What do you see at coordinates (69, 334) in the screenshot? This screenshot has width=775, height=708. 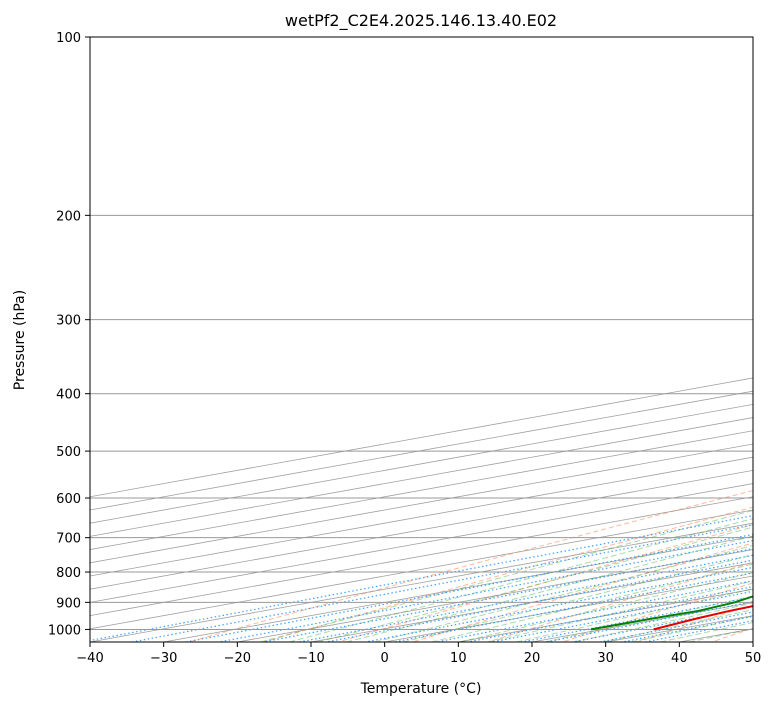 I see `y-axis: 100 200 300 400 500 600 700 800 900 1000` at bounding box center [69, 334].